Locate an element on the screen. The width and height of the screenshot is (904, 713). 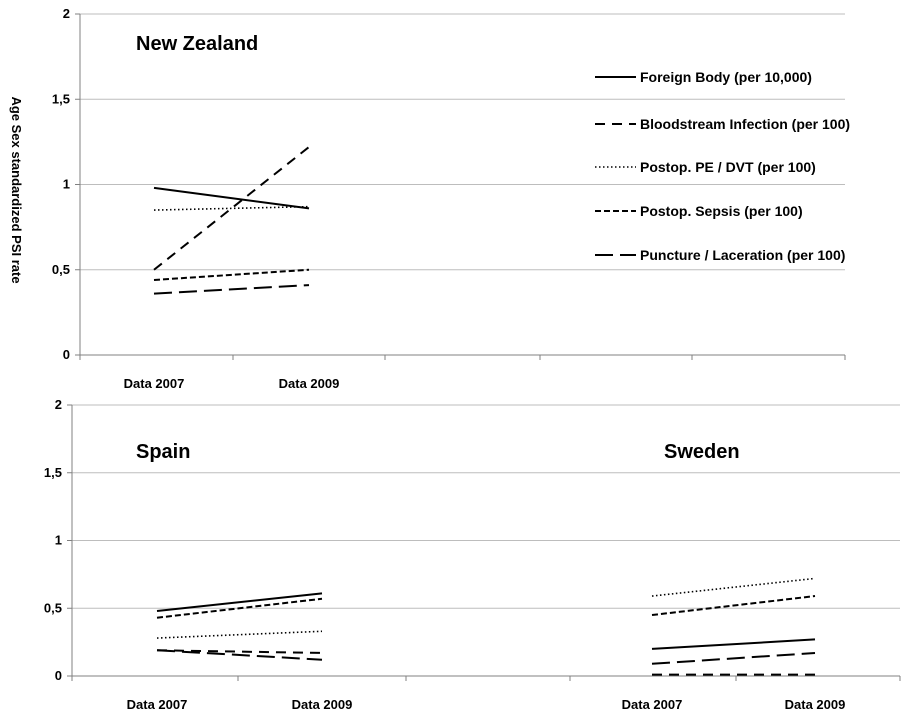
x-tick-label-0-1: Data 2009 is located at coordinates (309, 383).